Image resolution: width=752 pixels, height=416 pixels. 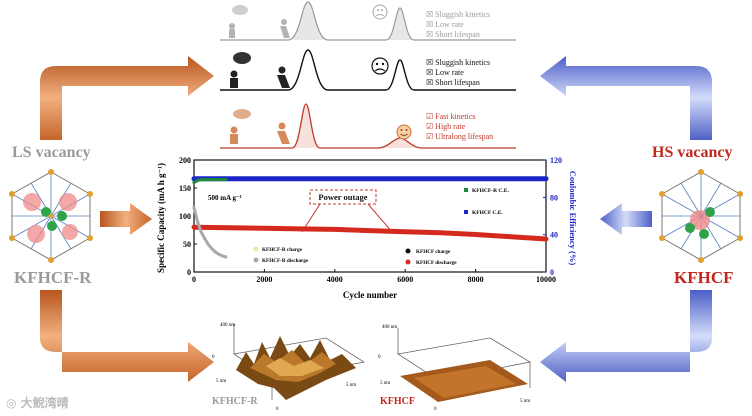 What do you see at coordinates (53, 277) in the screenshot?
I see `left-material-label: KFHCF-R` at bounding box center [53, 277].